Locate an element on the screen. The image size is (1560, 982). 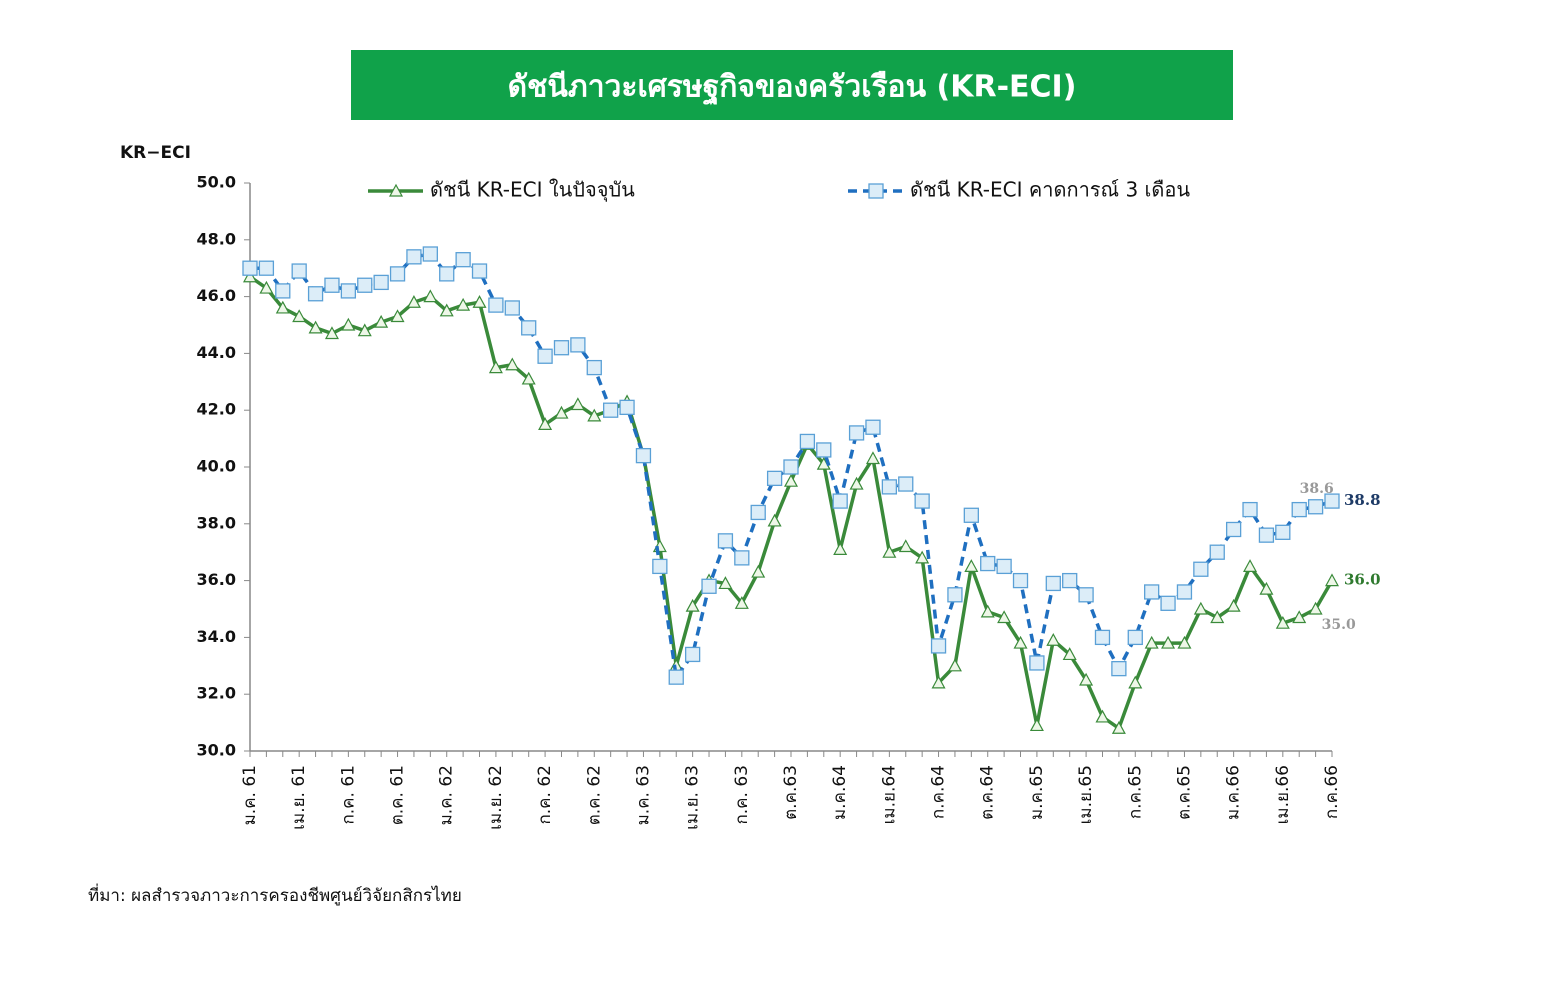
data-label: 36.0 is located at coordinates (1362, 580).